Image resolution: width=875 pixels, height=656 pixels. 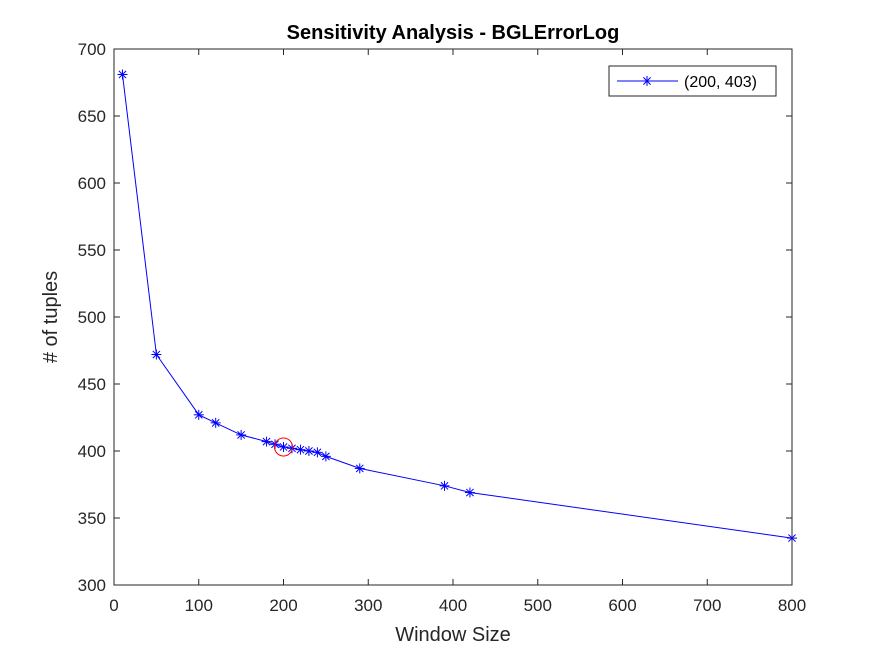 I want to click on x-tick-label: 300, so click(x=368, y=605).